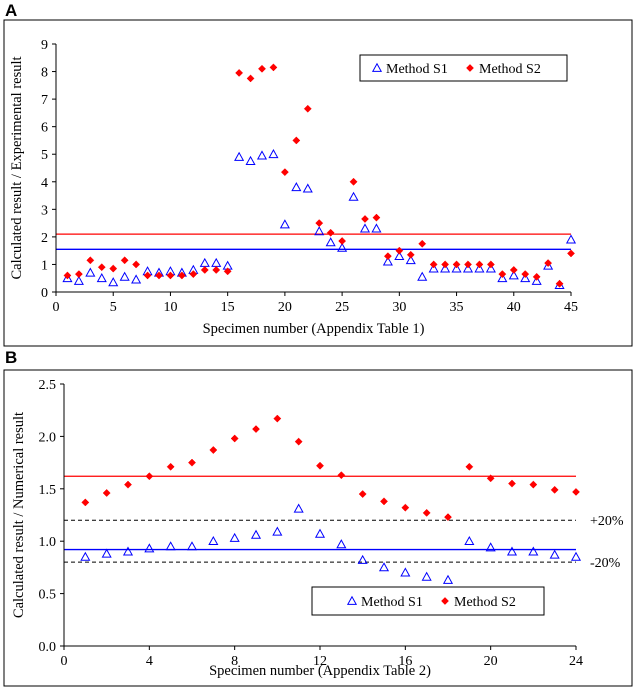  Describe the element at coordinates (510, 69) in the screenshot. I see `legend-label-s2: Method S2` at that location.